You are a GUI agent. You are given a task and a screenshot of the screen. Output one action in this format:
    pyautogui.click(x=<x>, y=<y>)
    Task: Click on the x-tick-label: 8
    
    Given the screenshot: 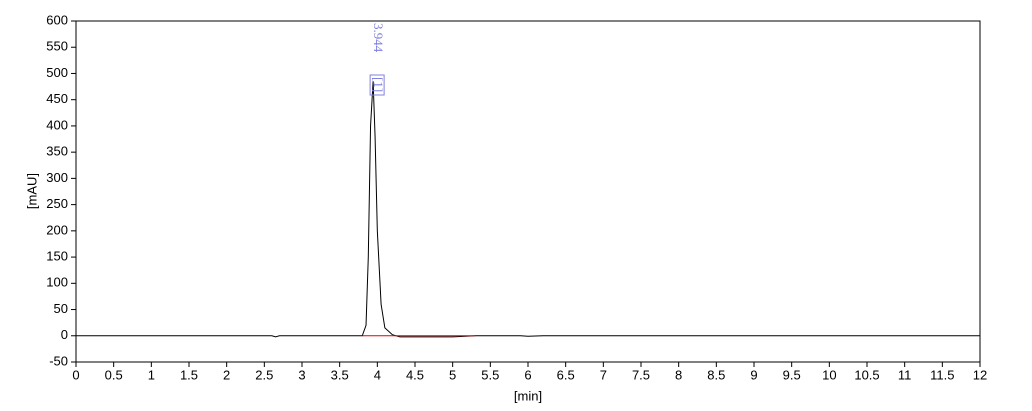 What is the action you would take?
    pyautogui.click(x=678, y=374)
    